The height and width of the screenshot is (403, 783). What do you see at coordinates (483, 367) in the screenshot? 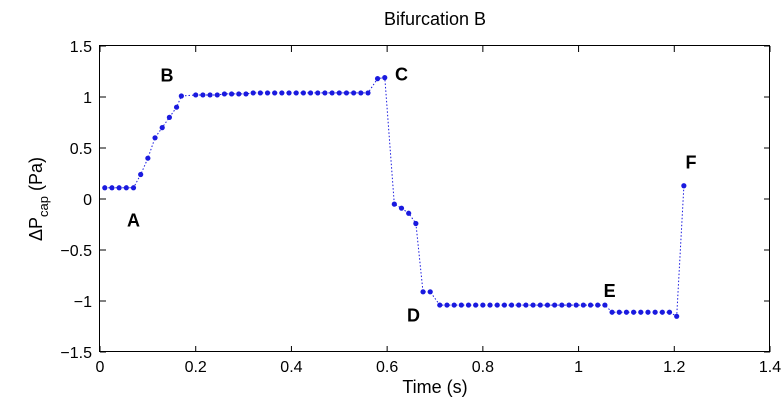
I see `x-tick-label: 0.8` at bounding box center [483, 367].